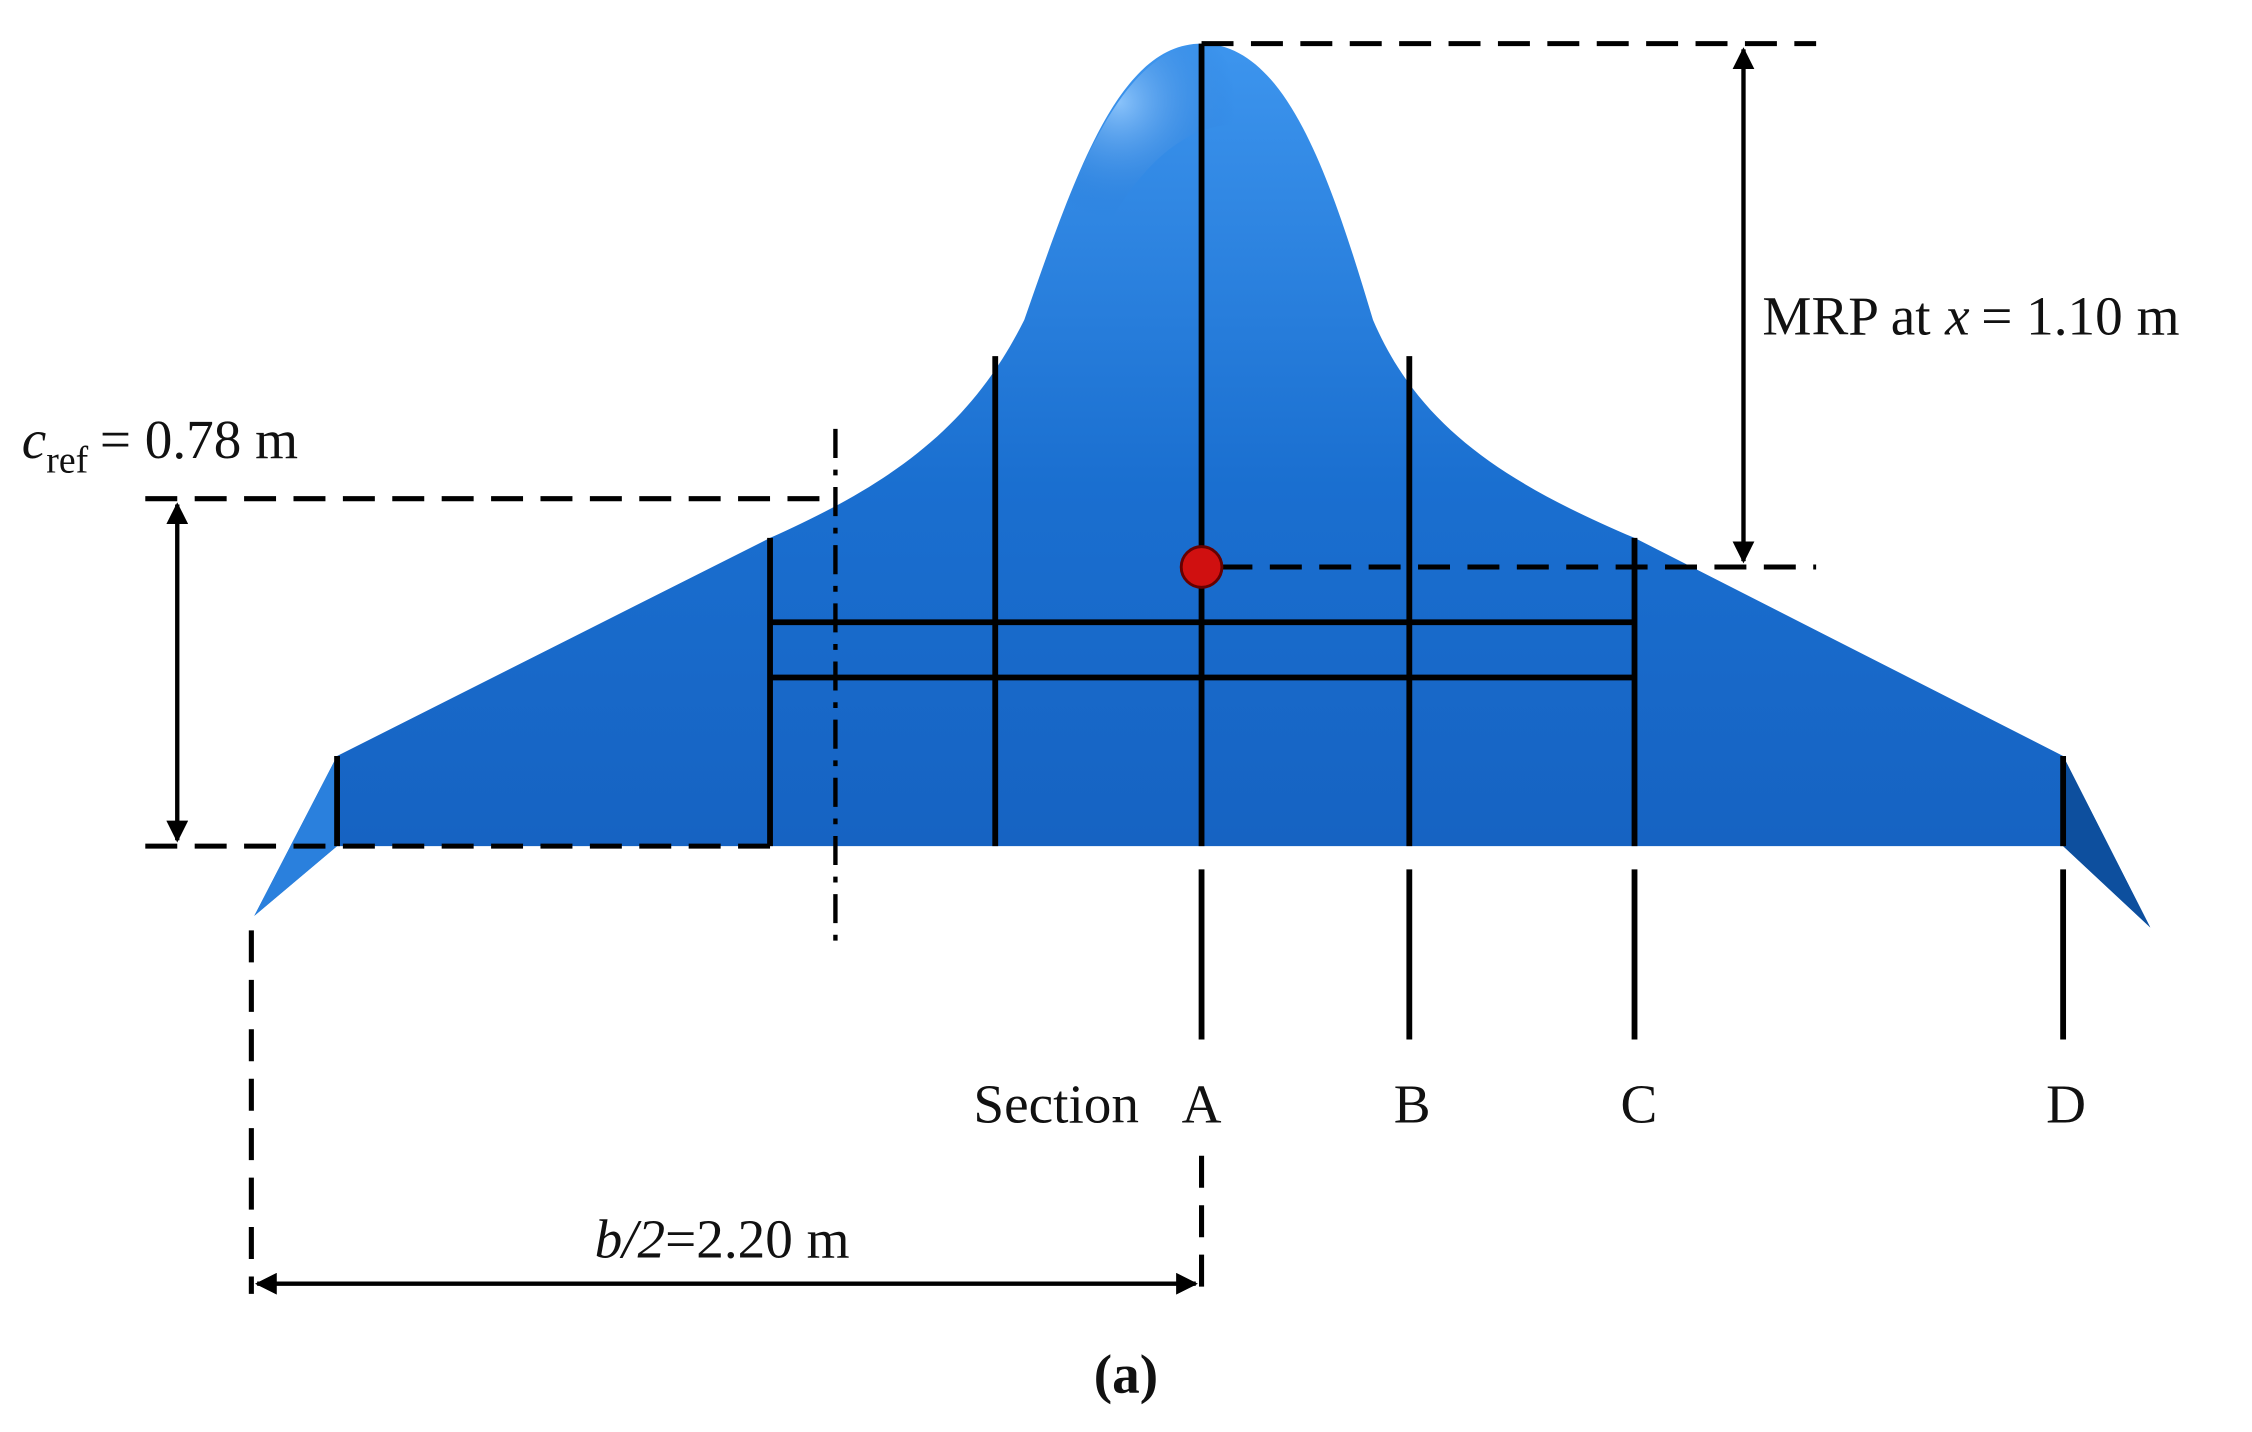 This screenshot has height=1432, width=2252. What do you see at coordinates (1201, 567) in the screenshot?
I see `mrp-point` at bounding box center [1201, 567].